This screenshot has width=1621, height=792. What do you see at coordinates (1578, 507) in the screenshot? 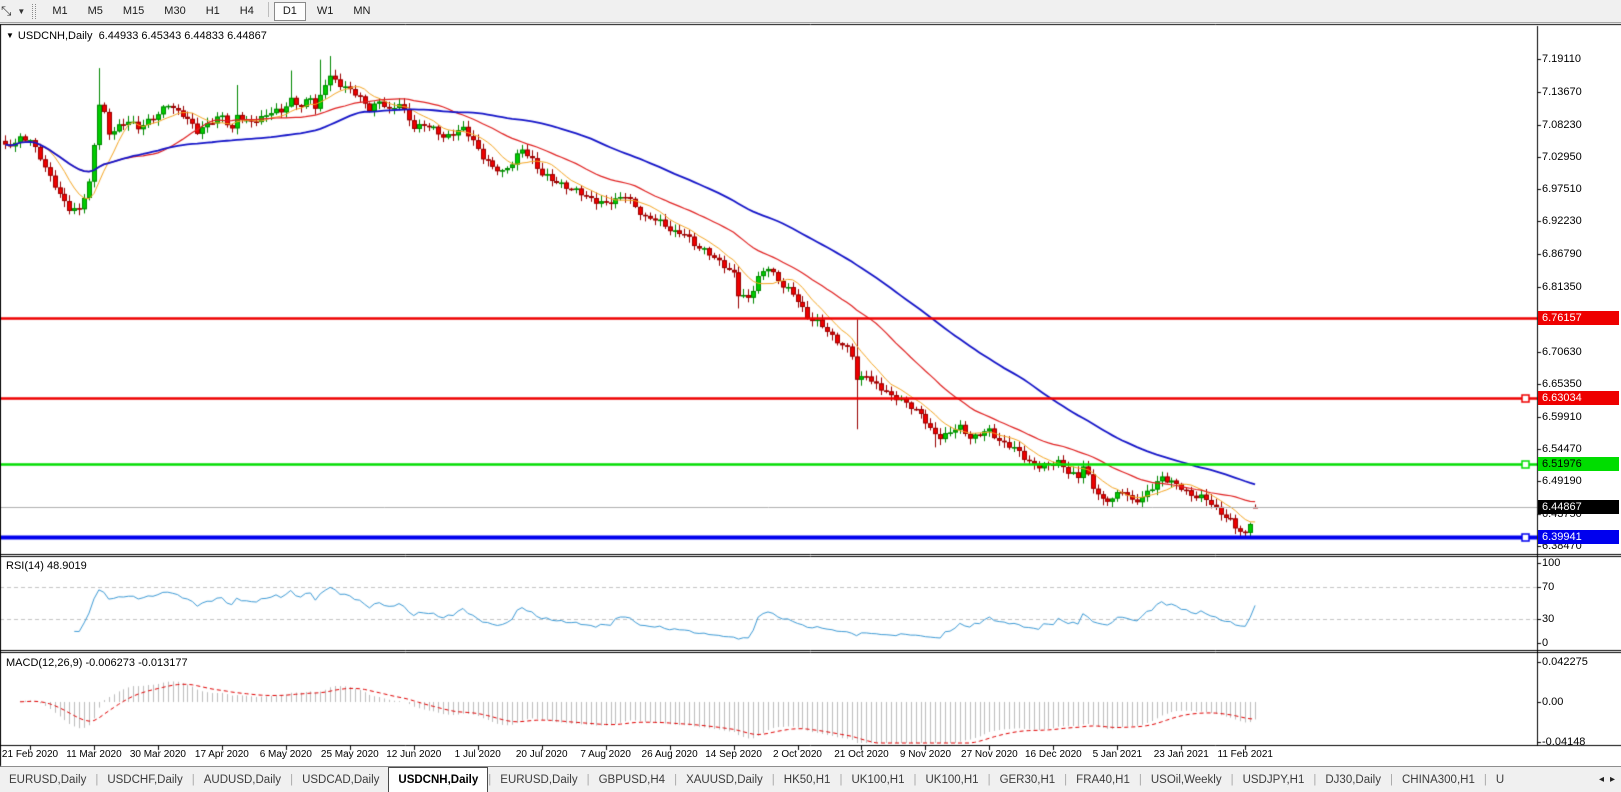
I see `line-price-badge: 6.44867` at bounding box center [1578, 507].